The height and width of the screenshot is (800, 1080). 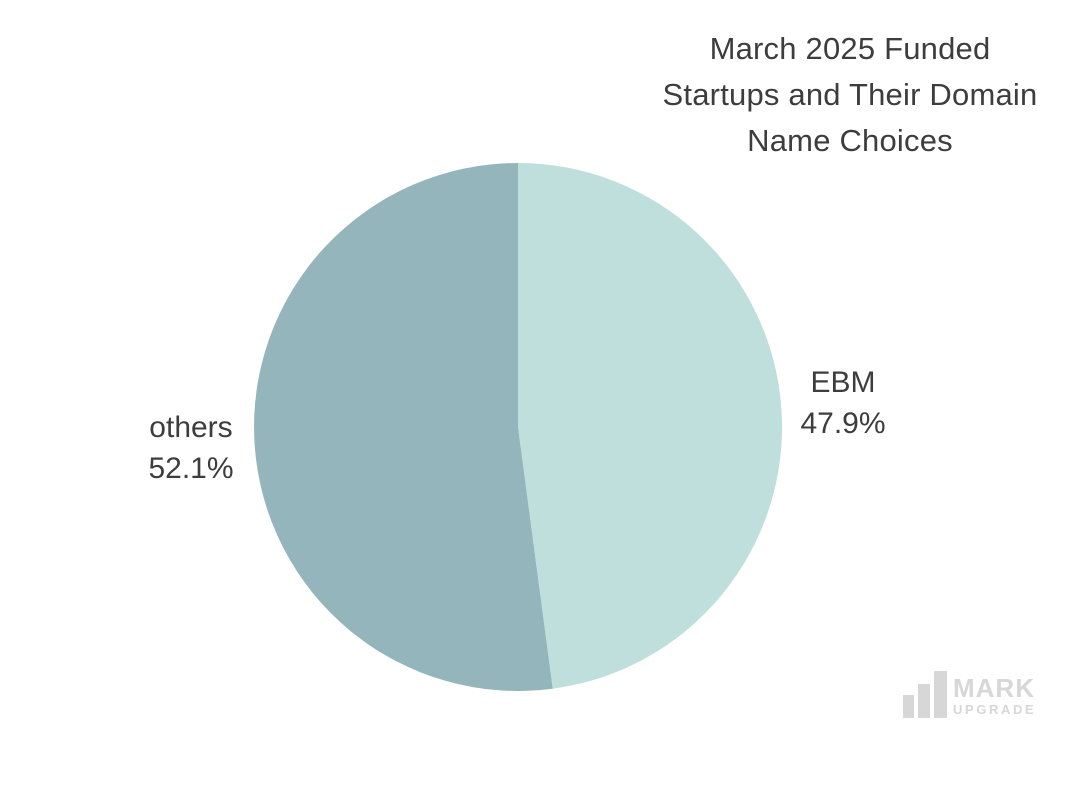 What do you see at coordinates (994, 688) in the screenshot?
I see `brand-logo-mark: MARK` at bounding box center [994, 688].